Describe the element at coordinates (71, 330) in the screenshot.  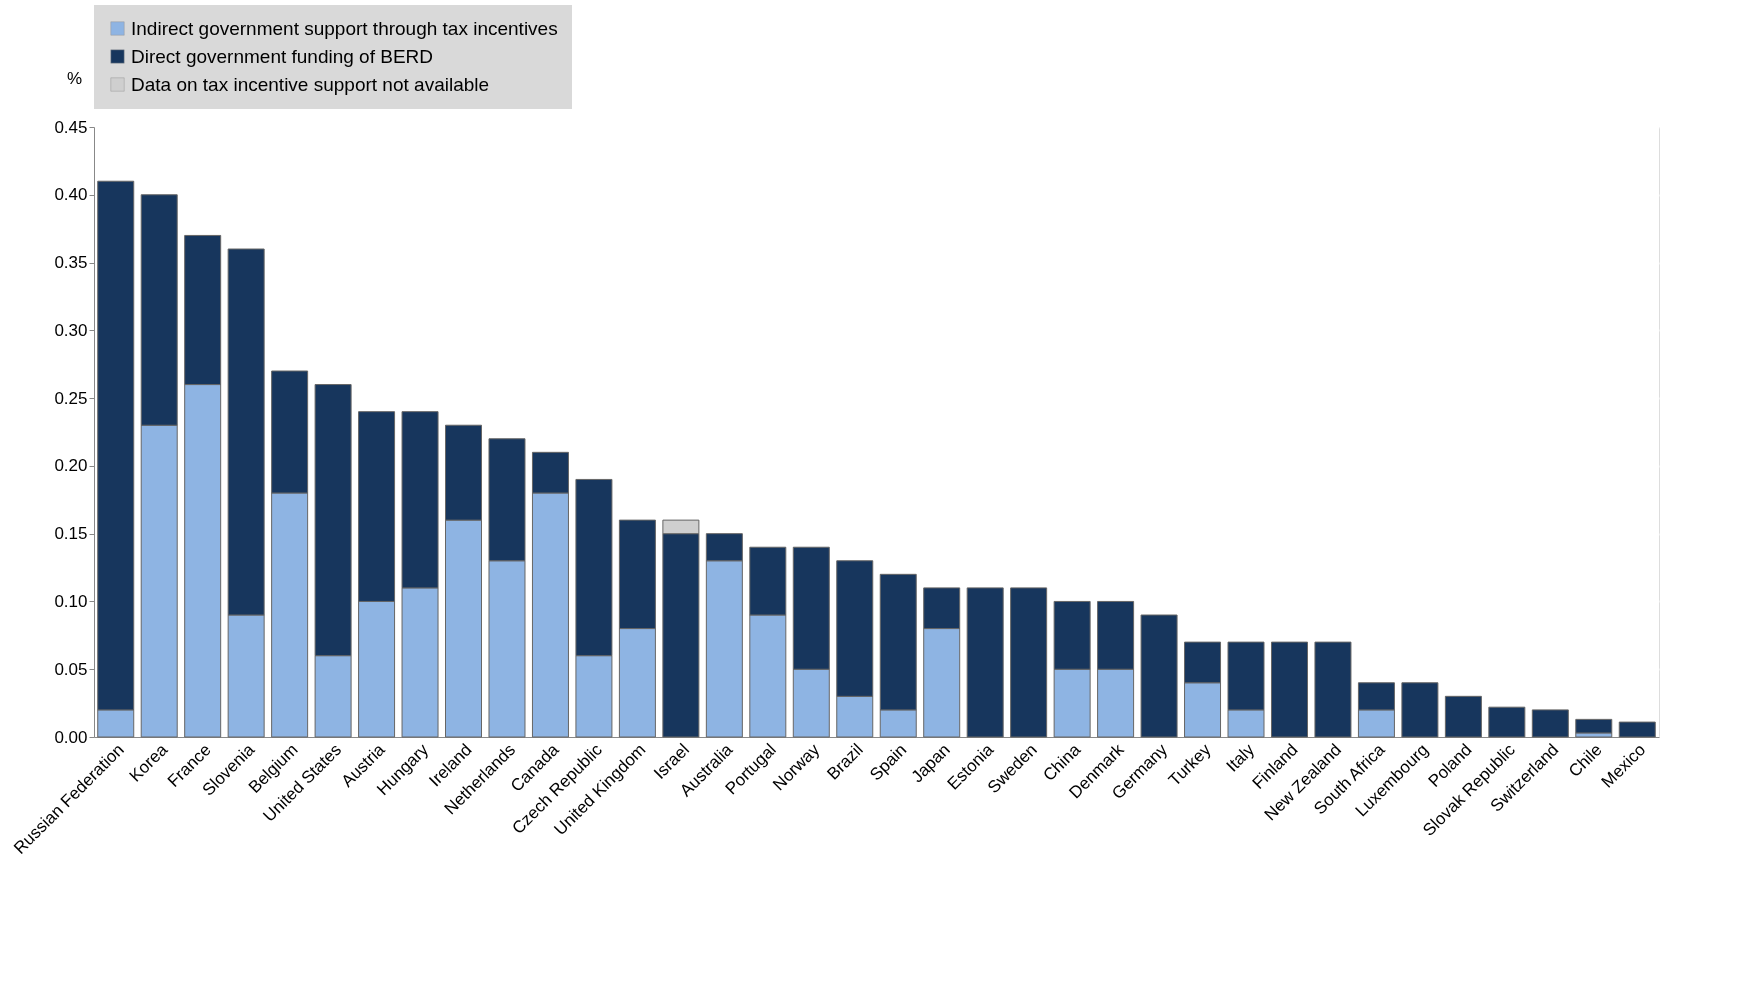
I see `y-tick-label: 0.30` at that location.